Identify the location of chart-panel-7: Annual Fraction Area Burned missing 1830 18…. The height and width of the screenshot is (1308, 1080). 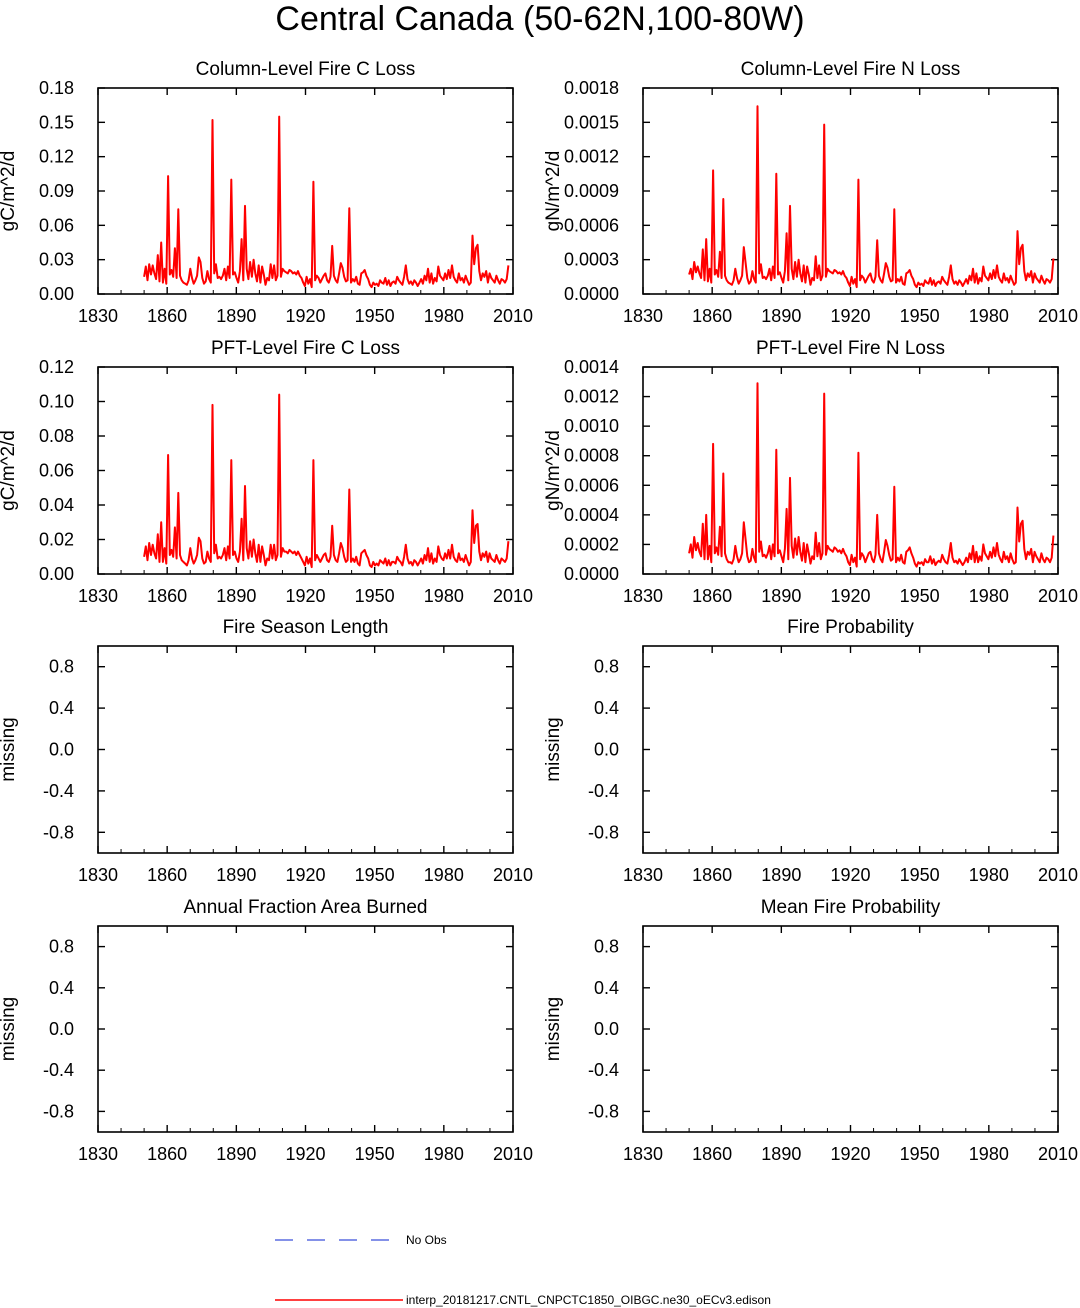
(266, 1030).